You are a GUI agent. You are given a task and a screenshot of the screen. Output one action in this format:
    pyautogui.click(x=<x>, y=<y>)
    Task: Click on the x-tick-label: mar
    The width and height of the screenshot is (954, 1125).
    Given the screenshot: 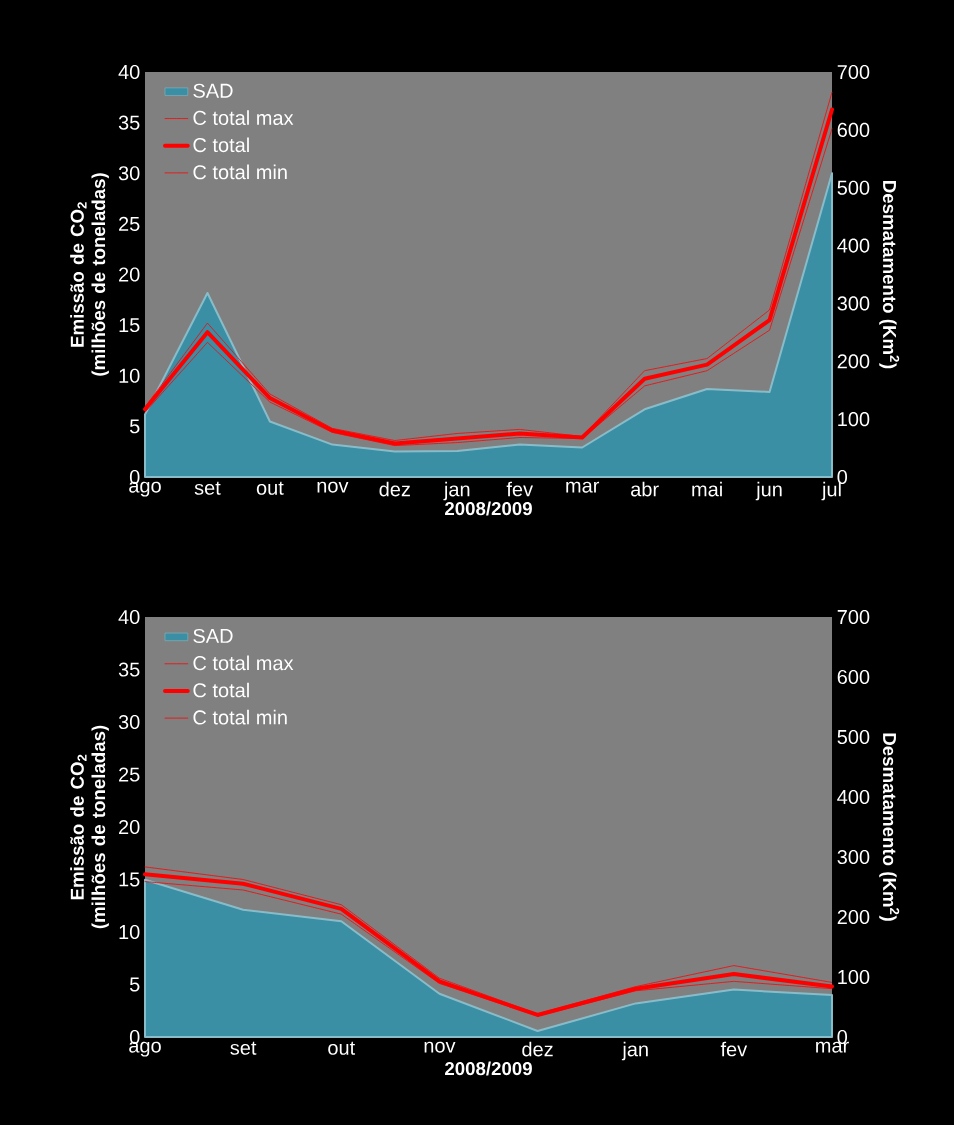 What is the action you would take?
    pyautogui.click(x=583, y=487)
    